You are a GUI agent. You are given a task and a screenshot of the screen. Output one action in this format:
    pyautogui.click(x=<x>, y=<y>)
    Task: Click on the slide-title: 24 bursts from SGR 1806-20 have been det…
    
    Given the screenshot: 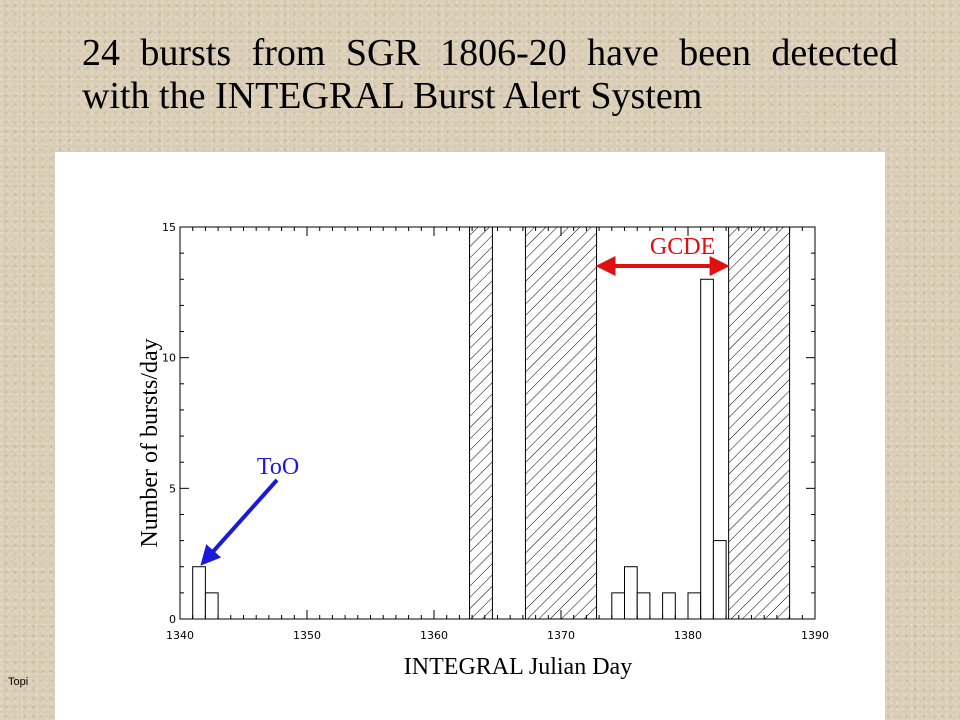 What is the action you would take?
    pyautogui.click(x=490, y=74)
    